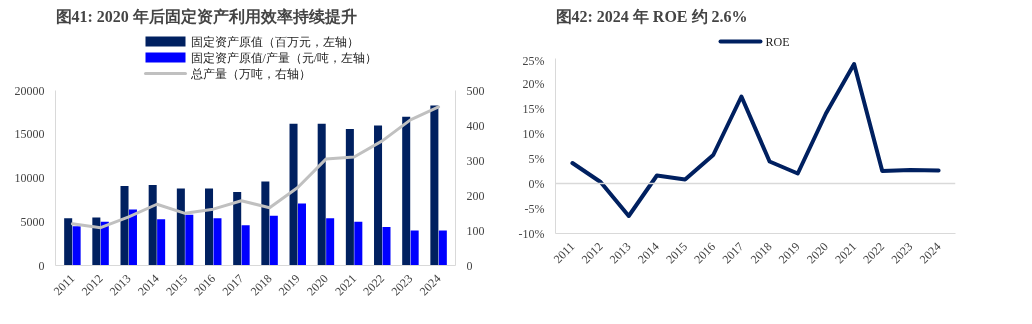 Image resolution: width=1032 pixels, height=324 pixels. I want to click on y2-tick-label: 100, so click(475, 230).